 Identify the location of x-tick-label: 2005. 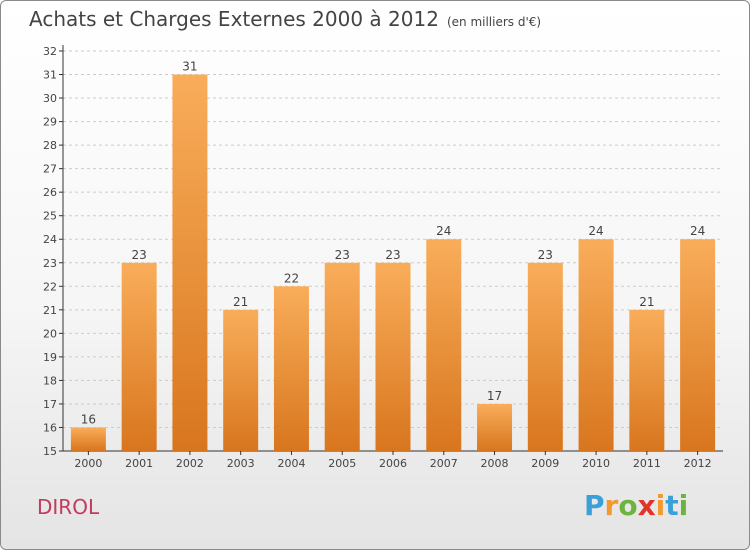
(342, 463).